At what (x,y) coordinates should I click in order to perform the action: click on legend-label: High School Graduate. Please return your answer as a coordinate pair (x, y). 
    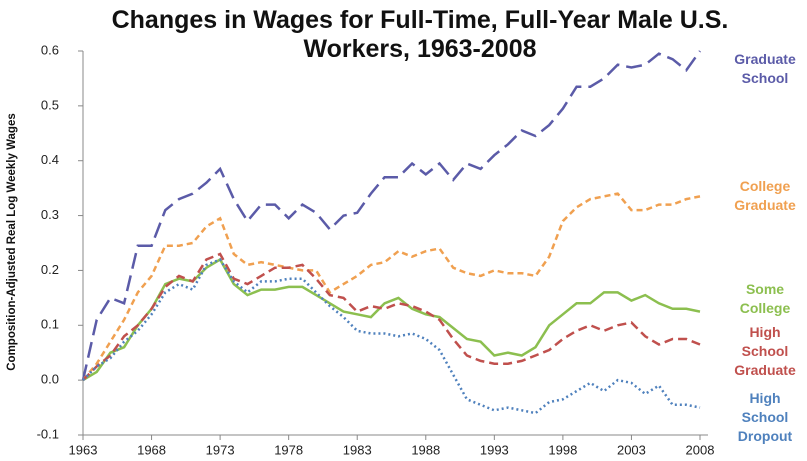
    Looking at the image, I should click on (765, 351).